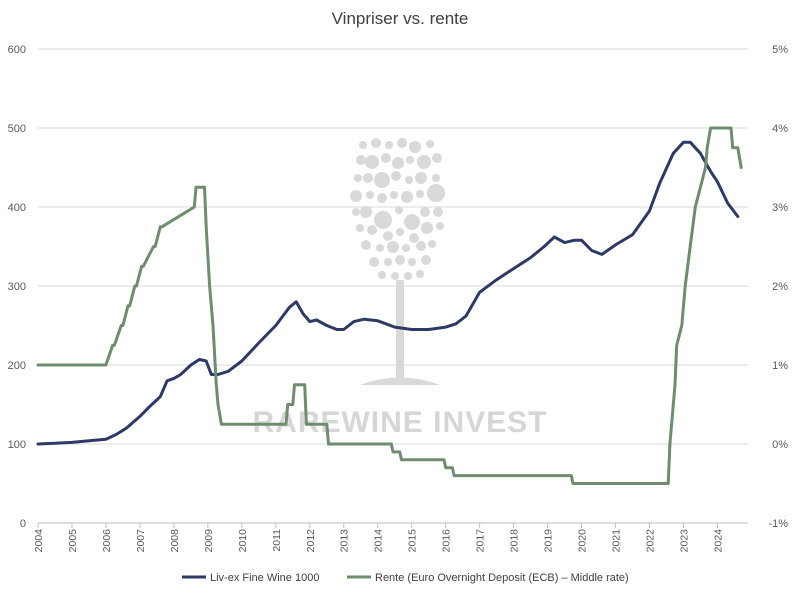 The height and width of the screenshot is (600, 800). I want to click on y-left-tick-label: 600, so click(17, 50).